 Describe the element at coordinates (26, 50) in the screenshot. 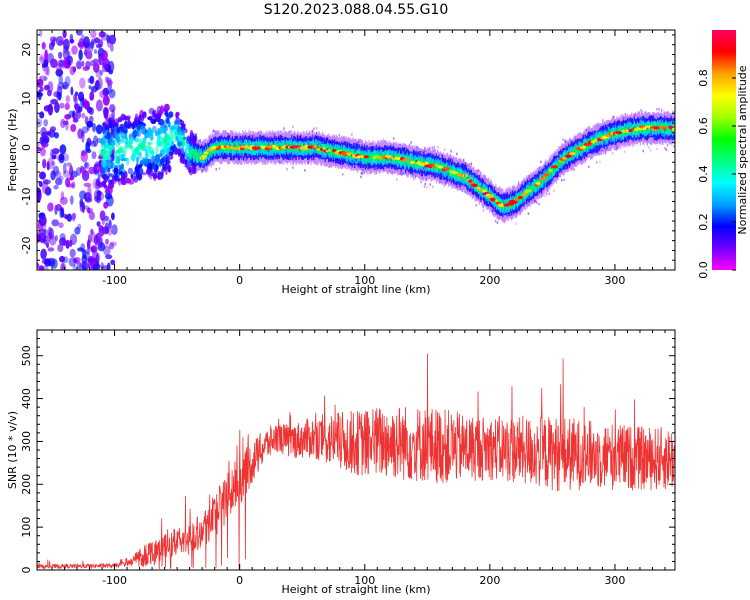

I see `spectrogram-y-tick-label: 20` at that location.